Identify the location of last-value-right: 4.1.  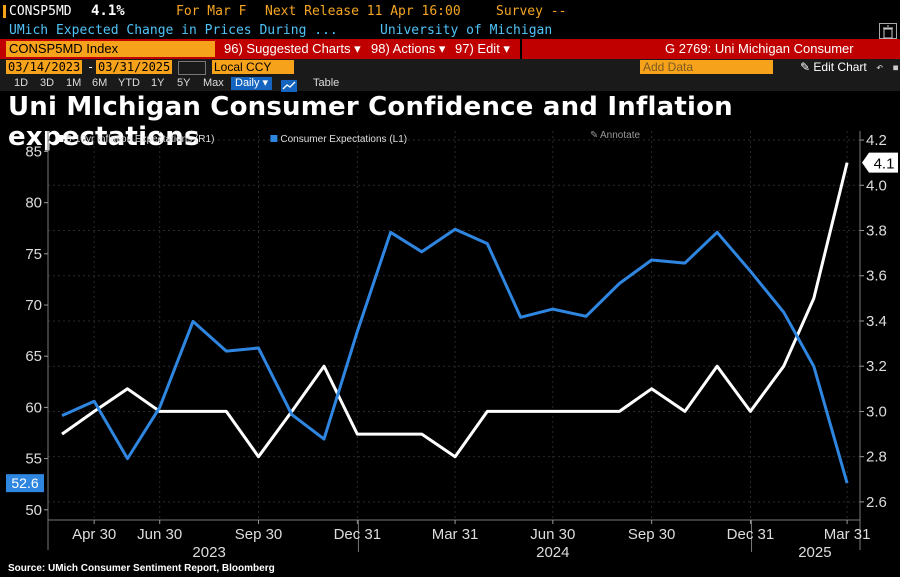
(884, 164).